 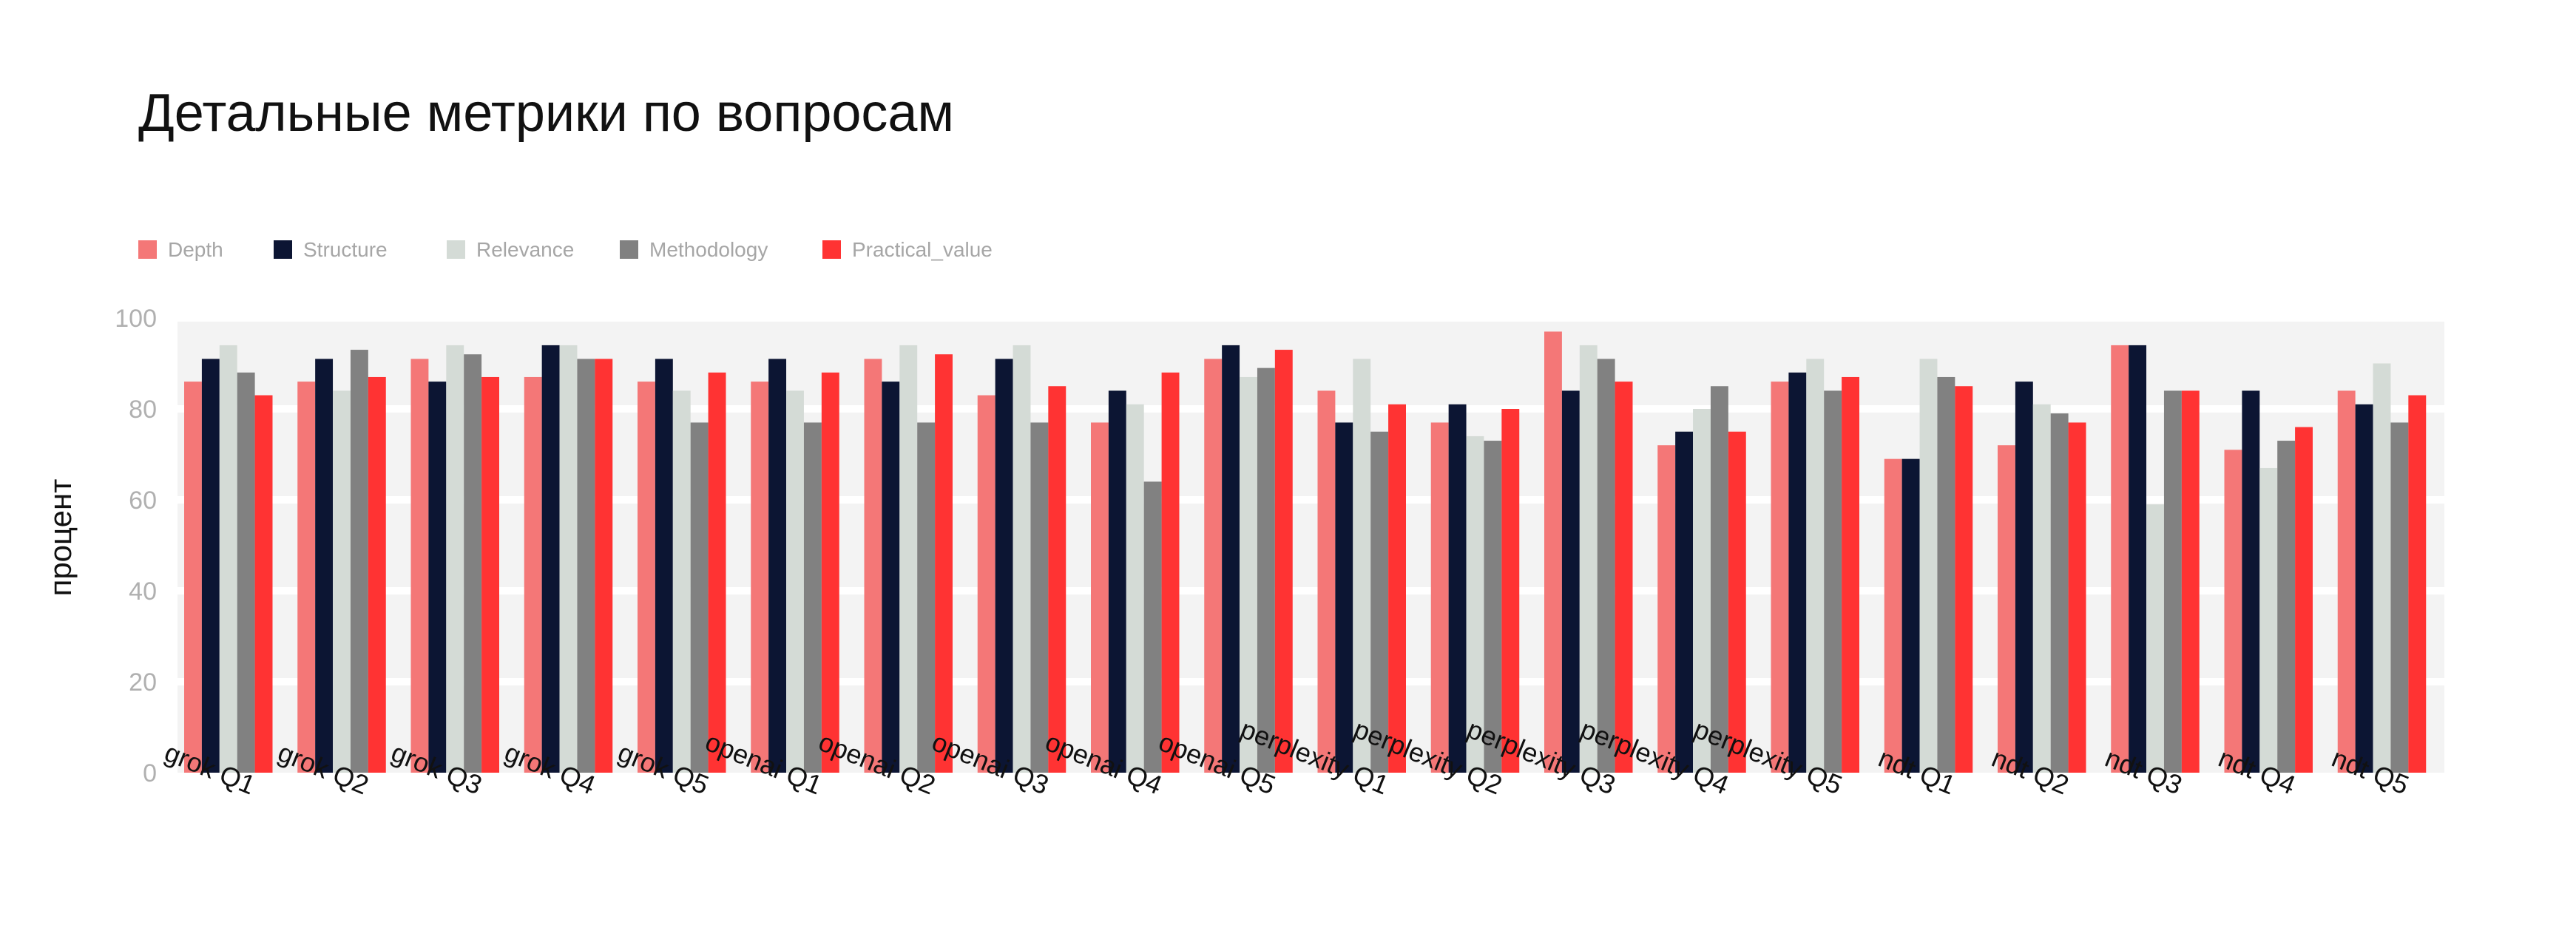 I want to click on y-tick-label: 20, so click(x=143, y=682).